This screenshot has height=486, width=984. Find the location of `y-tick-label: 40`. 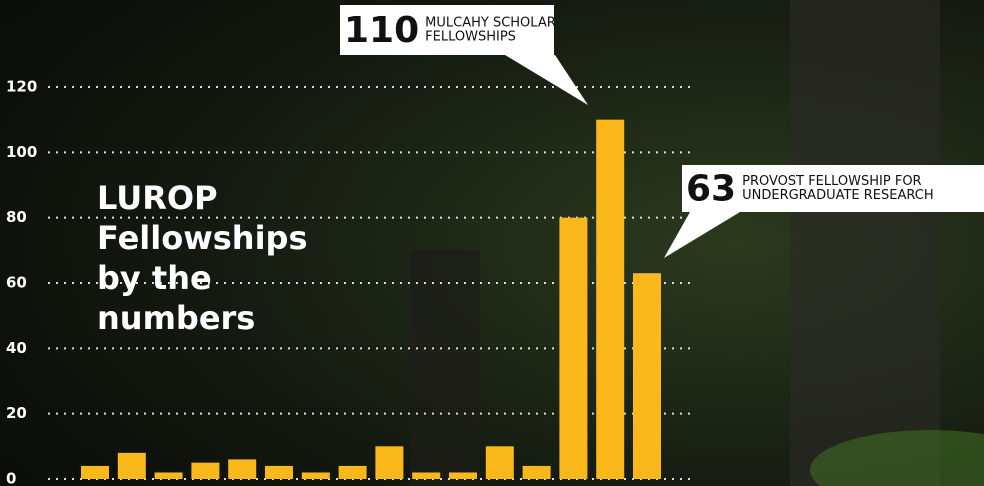

y-tick-label: 40 is located at coordinates (16, 348).